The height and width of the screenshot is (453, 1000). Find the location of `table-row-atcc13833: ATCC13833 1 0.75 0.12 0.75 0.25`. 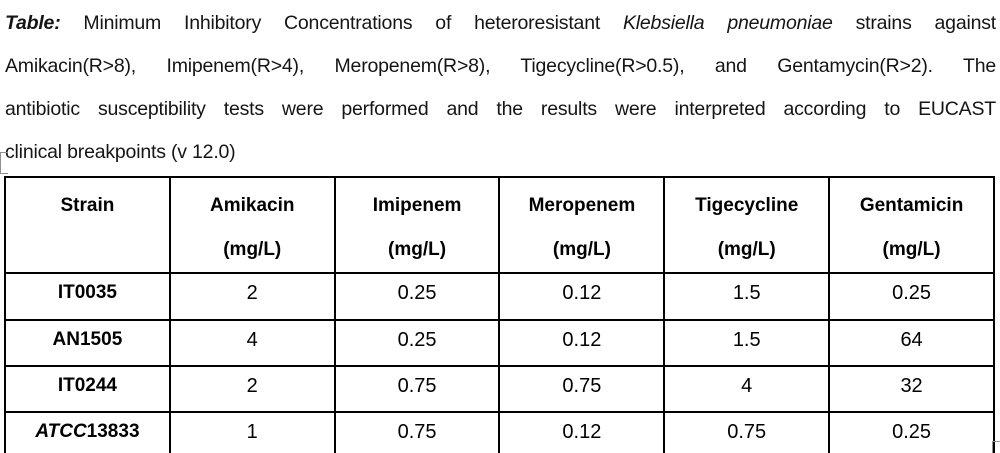

table-row-atcc13833: ATCC13833 1 0.75 0.12 0.75 0.25 is located at coordinates (499, 432).